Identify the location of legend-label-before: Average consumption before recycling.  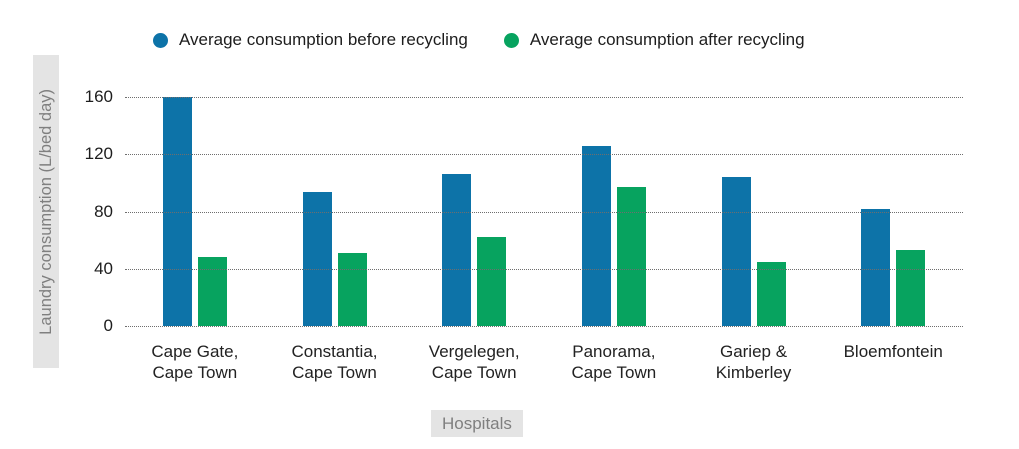
(323, 39).